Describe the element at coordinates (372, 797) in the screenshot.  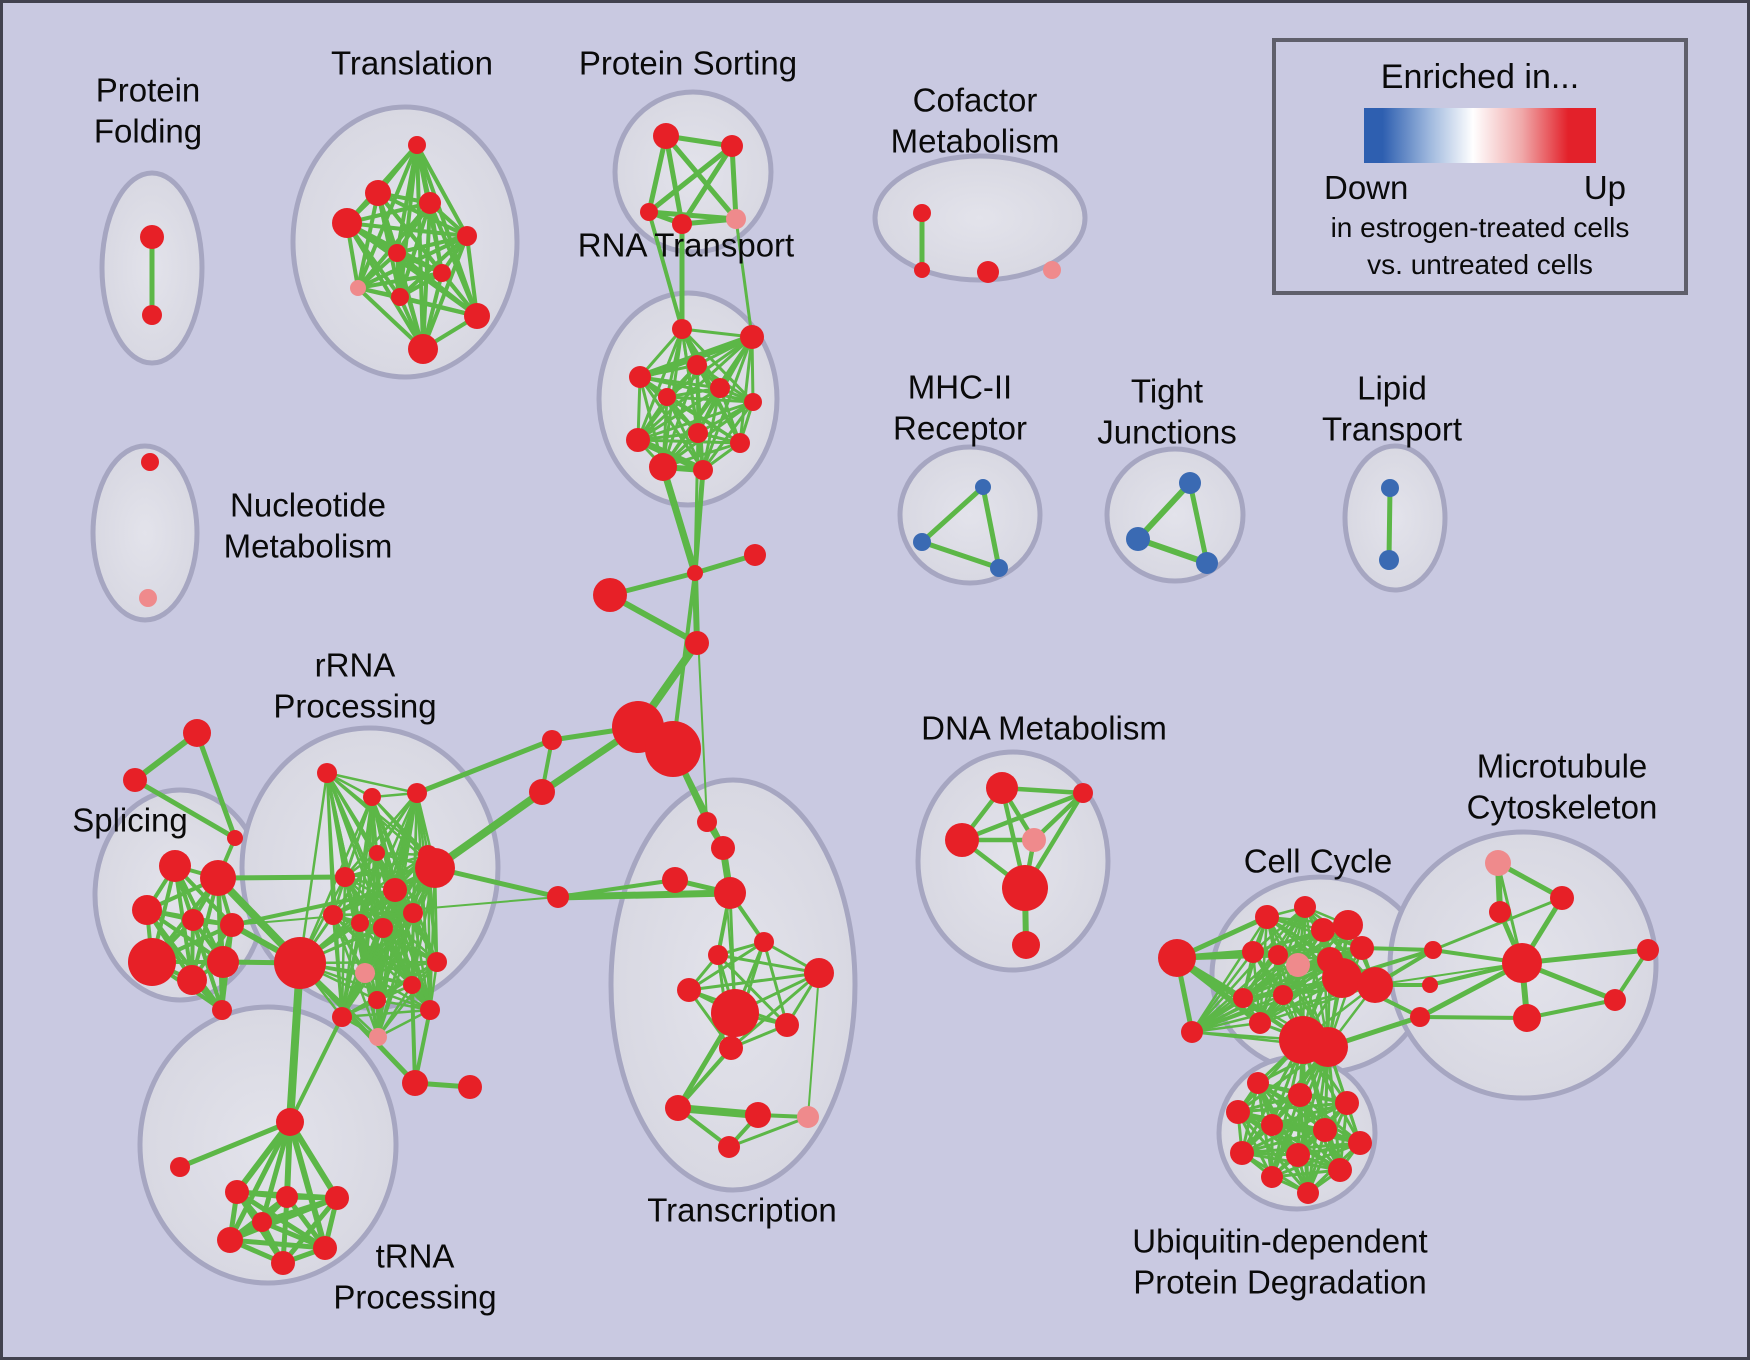
I see `node-rr2` at that location.